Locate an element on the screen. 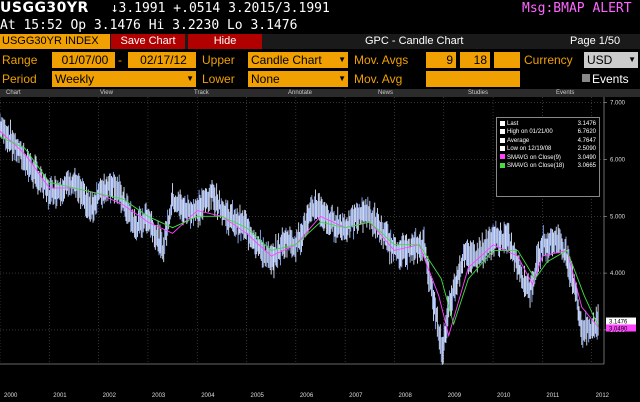 This screenshot has height=402, width=640. upper-dropdown: Candle Chart is located at coordinates (298, 60).